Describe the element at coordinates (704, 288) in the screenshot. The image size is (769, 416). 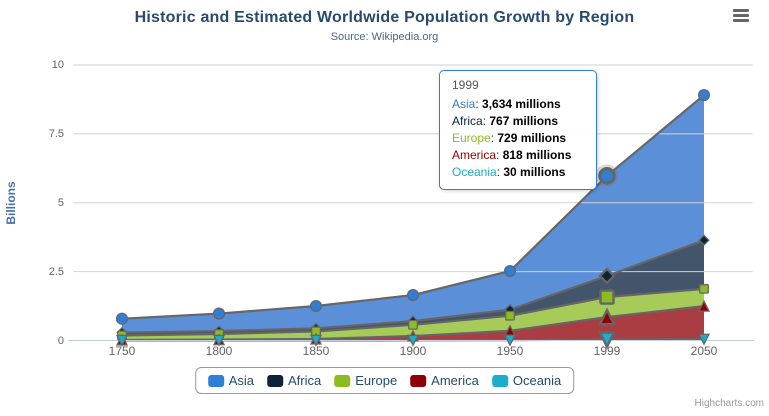
I see `marker-europe-2050` at that location.